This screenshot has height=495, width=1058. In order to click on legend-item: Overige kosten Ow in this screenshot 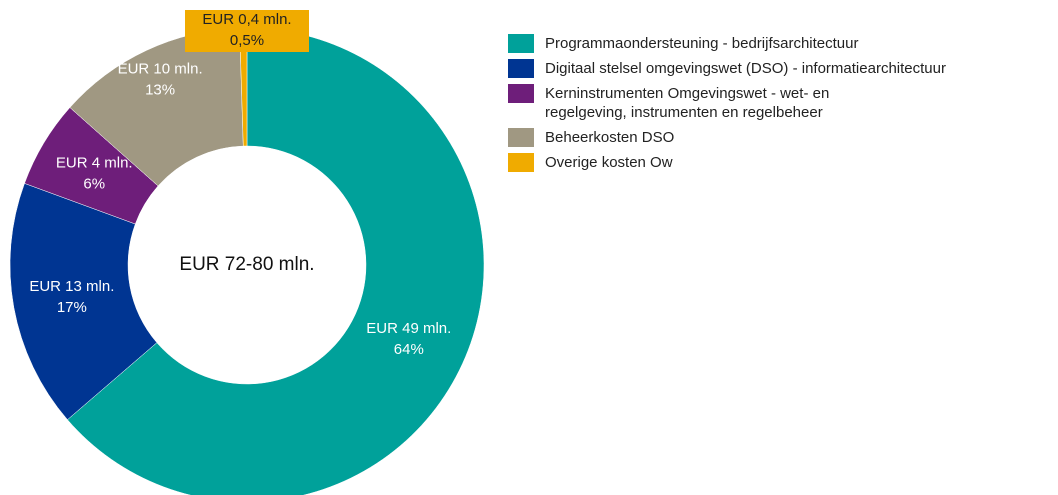, I will do `click(778, 162)`.